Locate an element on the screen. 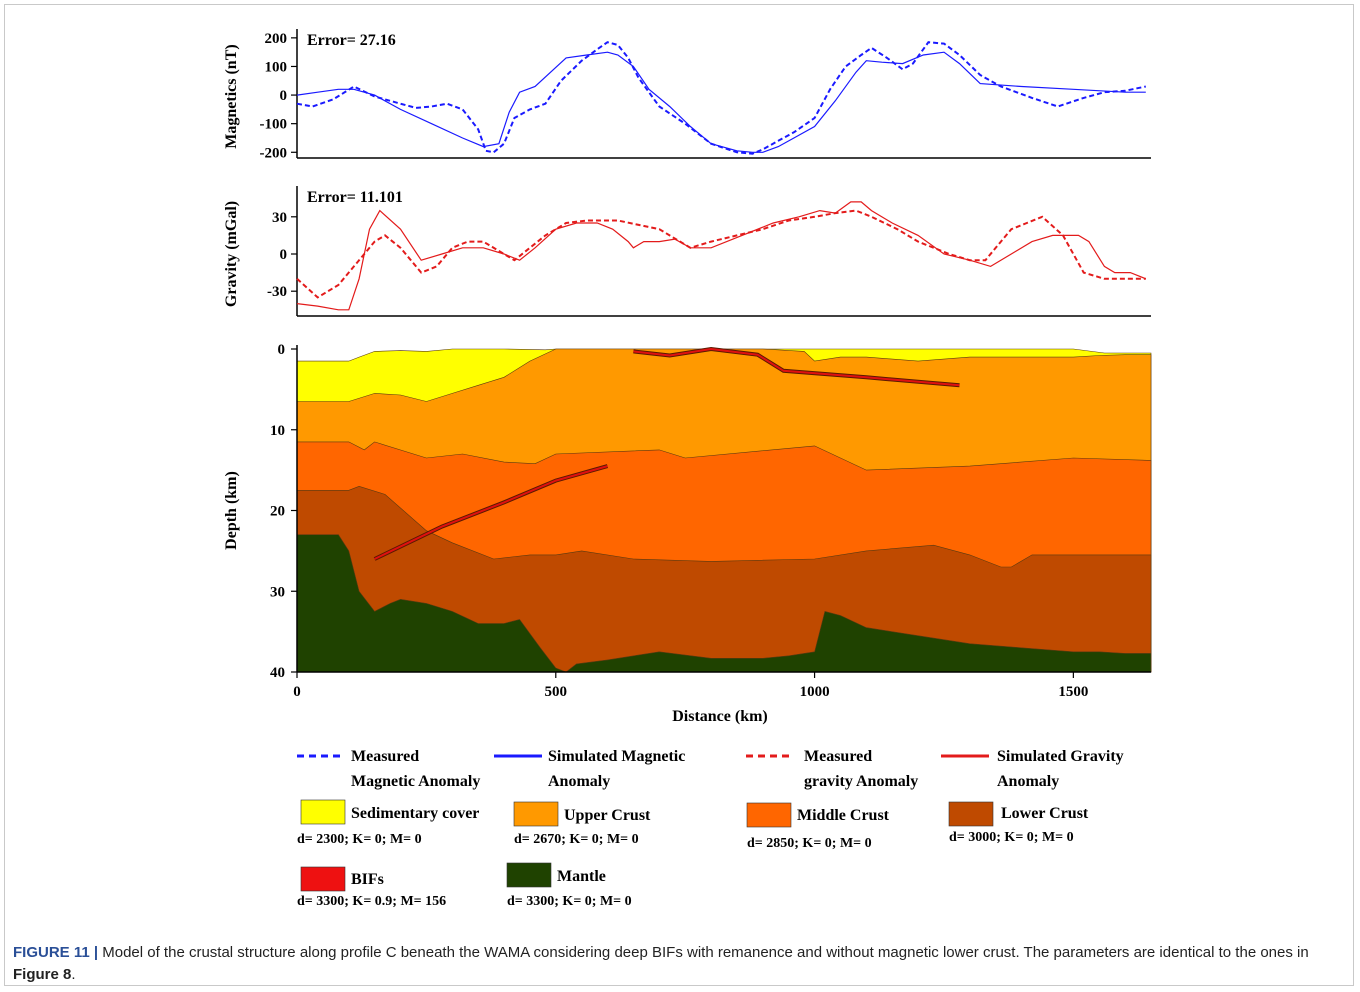 This screenshot has width=1360, height=992. mag-ytick-label: 100 is located at coordinates (276, 67).